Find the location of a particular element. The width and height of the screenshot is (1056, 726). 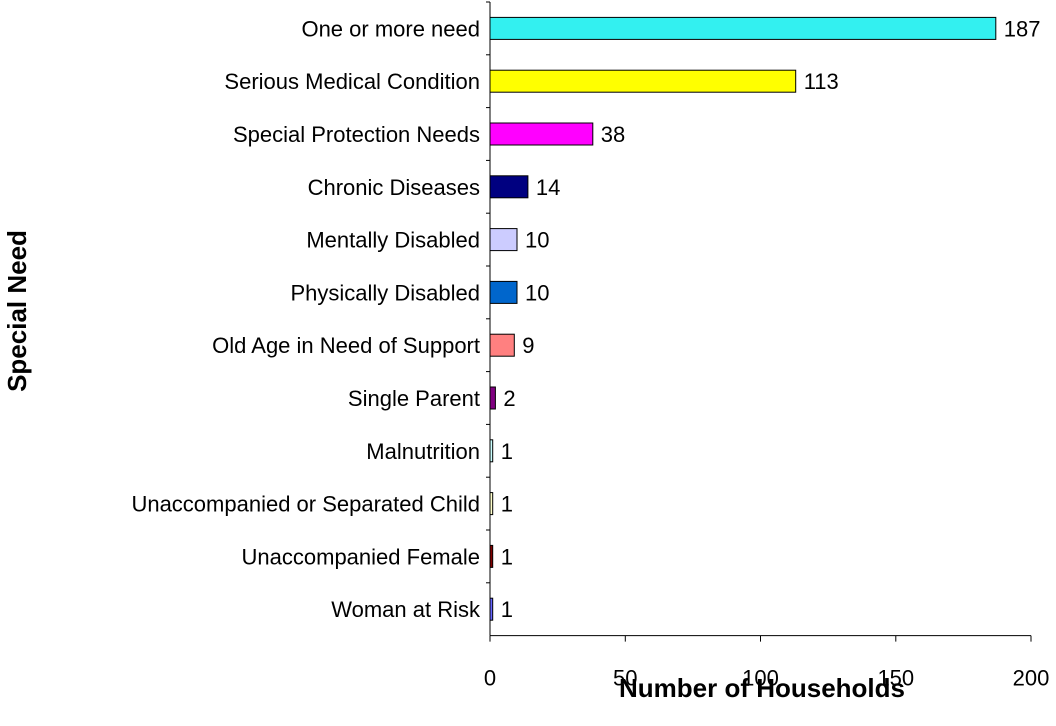

x-tick-label: 0 is located at coordinates (490, 678).